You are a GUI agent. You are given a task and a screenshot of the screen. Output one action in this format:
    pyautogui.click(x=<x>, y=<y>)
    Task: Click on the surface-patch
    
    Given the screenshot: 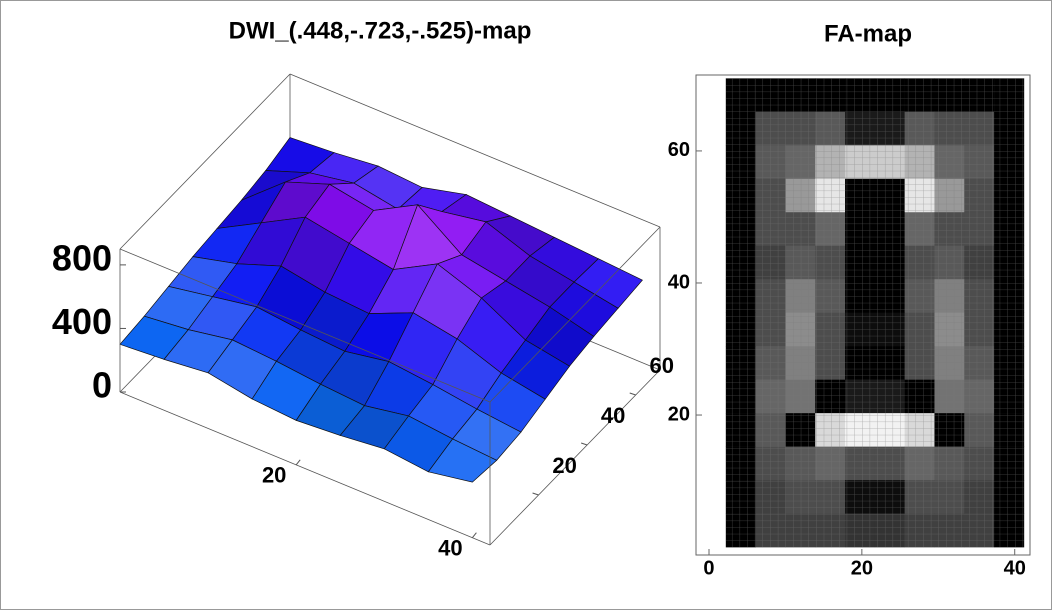 What is the action you would take?
    pyautogui.click(x=462, y=460)
    